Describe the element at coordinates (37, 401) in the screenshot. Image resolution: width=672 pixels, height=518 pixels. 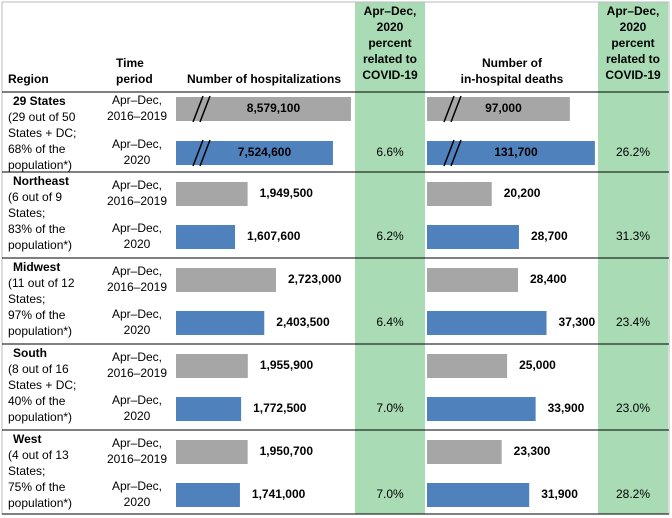
I see `region-description: 40% of the` at that location.